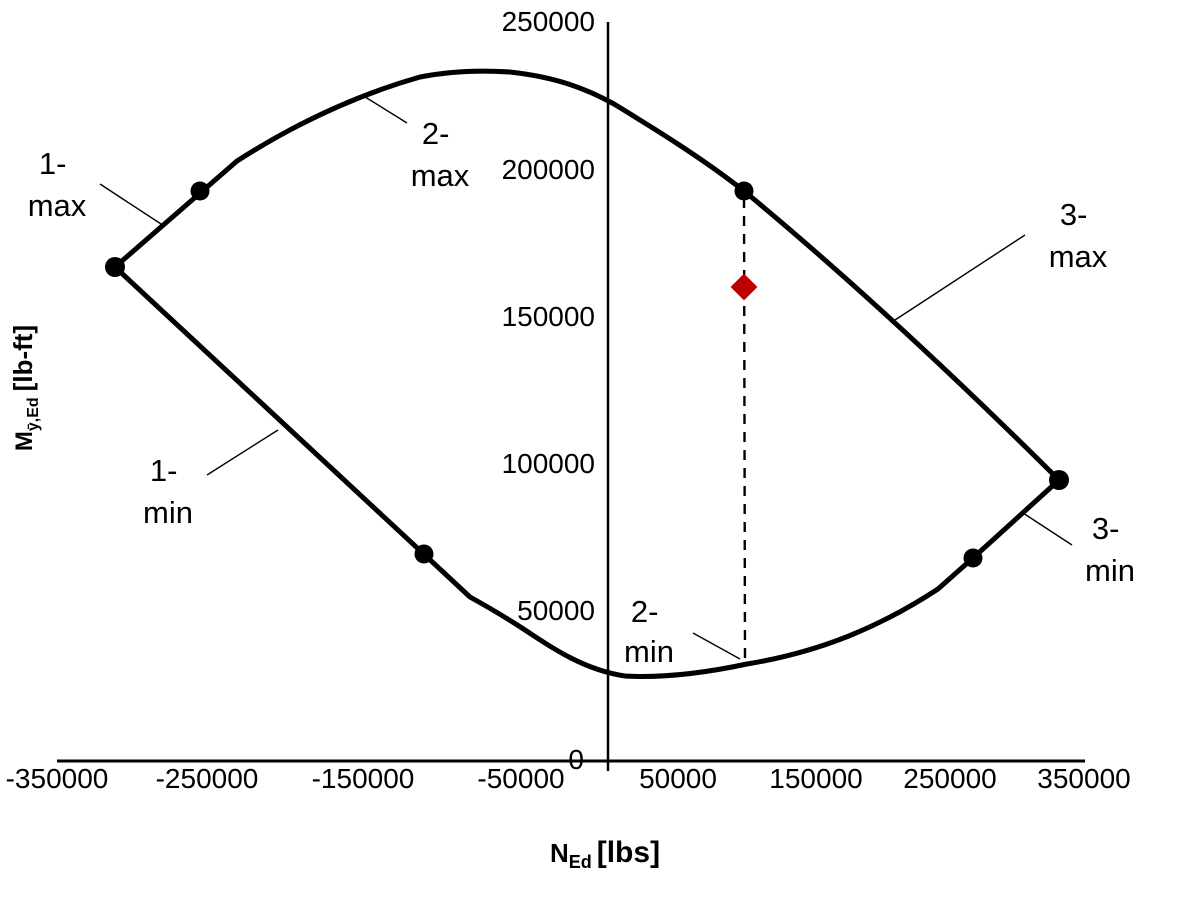  What do you see at coordinates (744, 430) in the screenshot?
I see `projection-dashed-line` at bounding box center [744, 430].